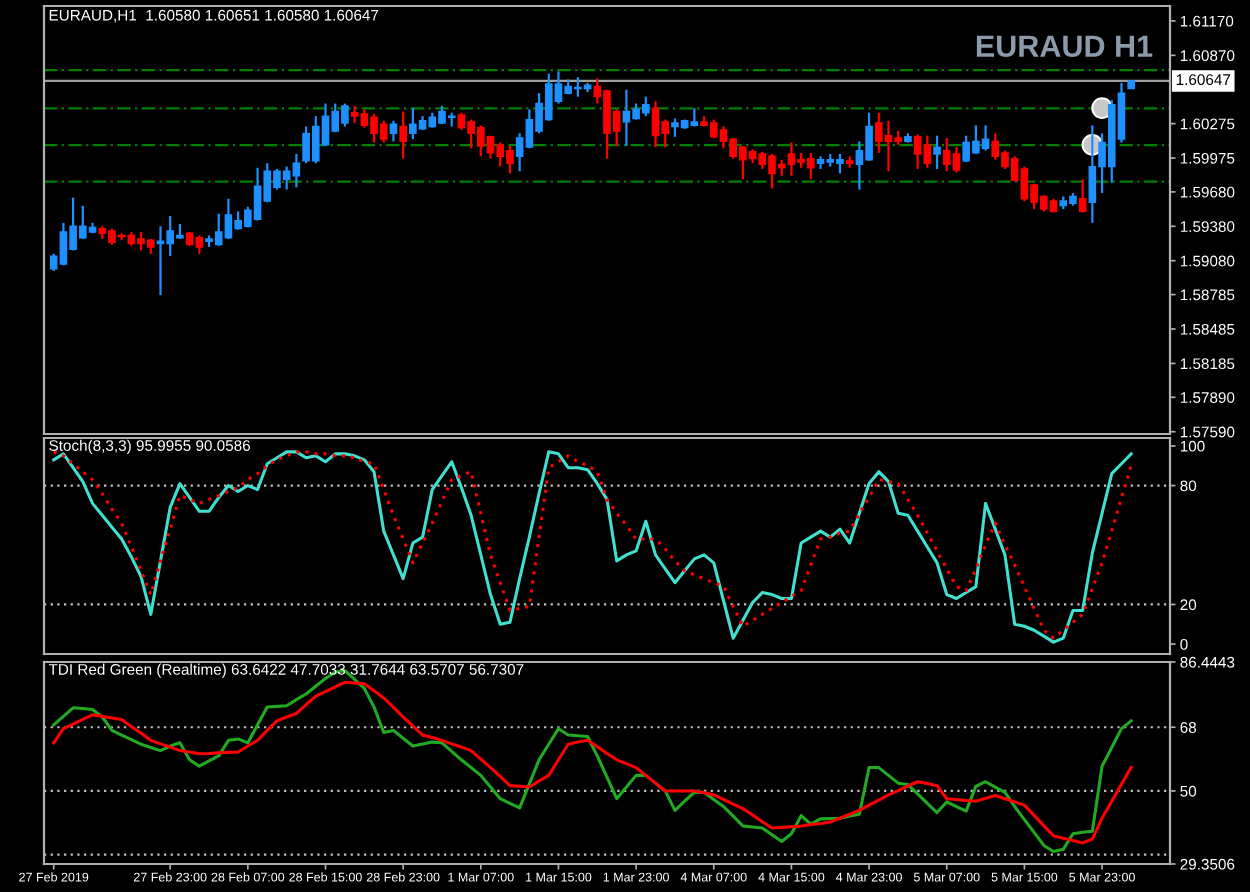 The width and height of the screenshot is (1250, 892). What do you see at coordinates (1064, 46) in the screenshot?
I see `annotation: EURAUD H1` at bounding box center [1064, 46].